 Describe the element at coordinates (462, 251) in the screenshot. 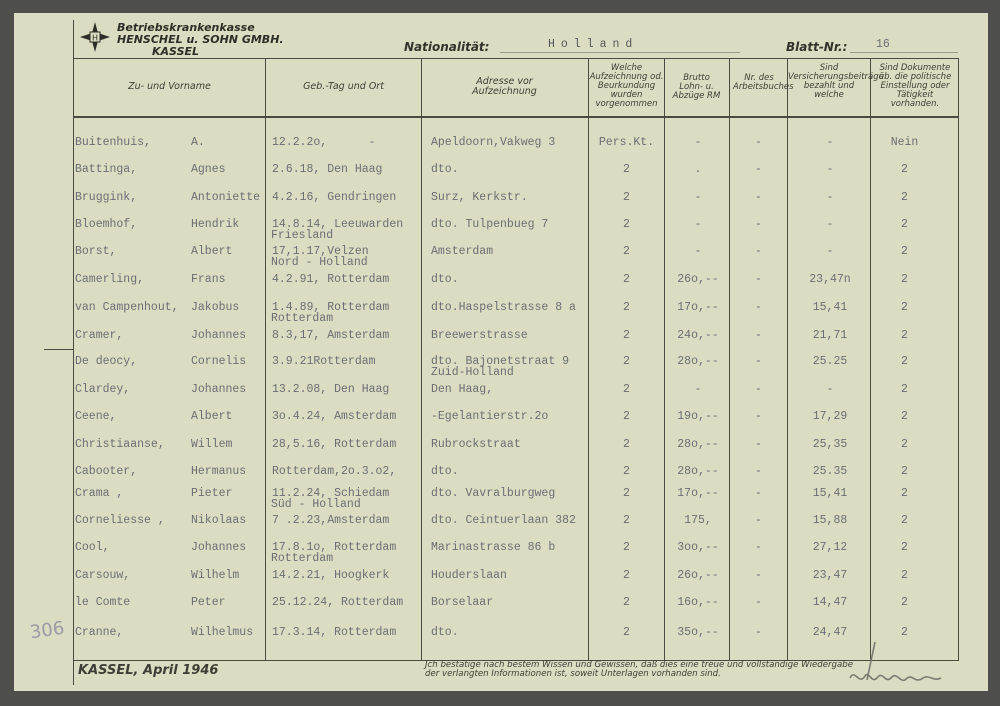

I see `address: Amsterdam` at that location.